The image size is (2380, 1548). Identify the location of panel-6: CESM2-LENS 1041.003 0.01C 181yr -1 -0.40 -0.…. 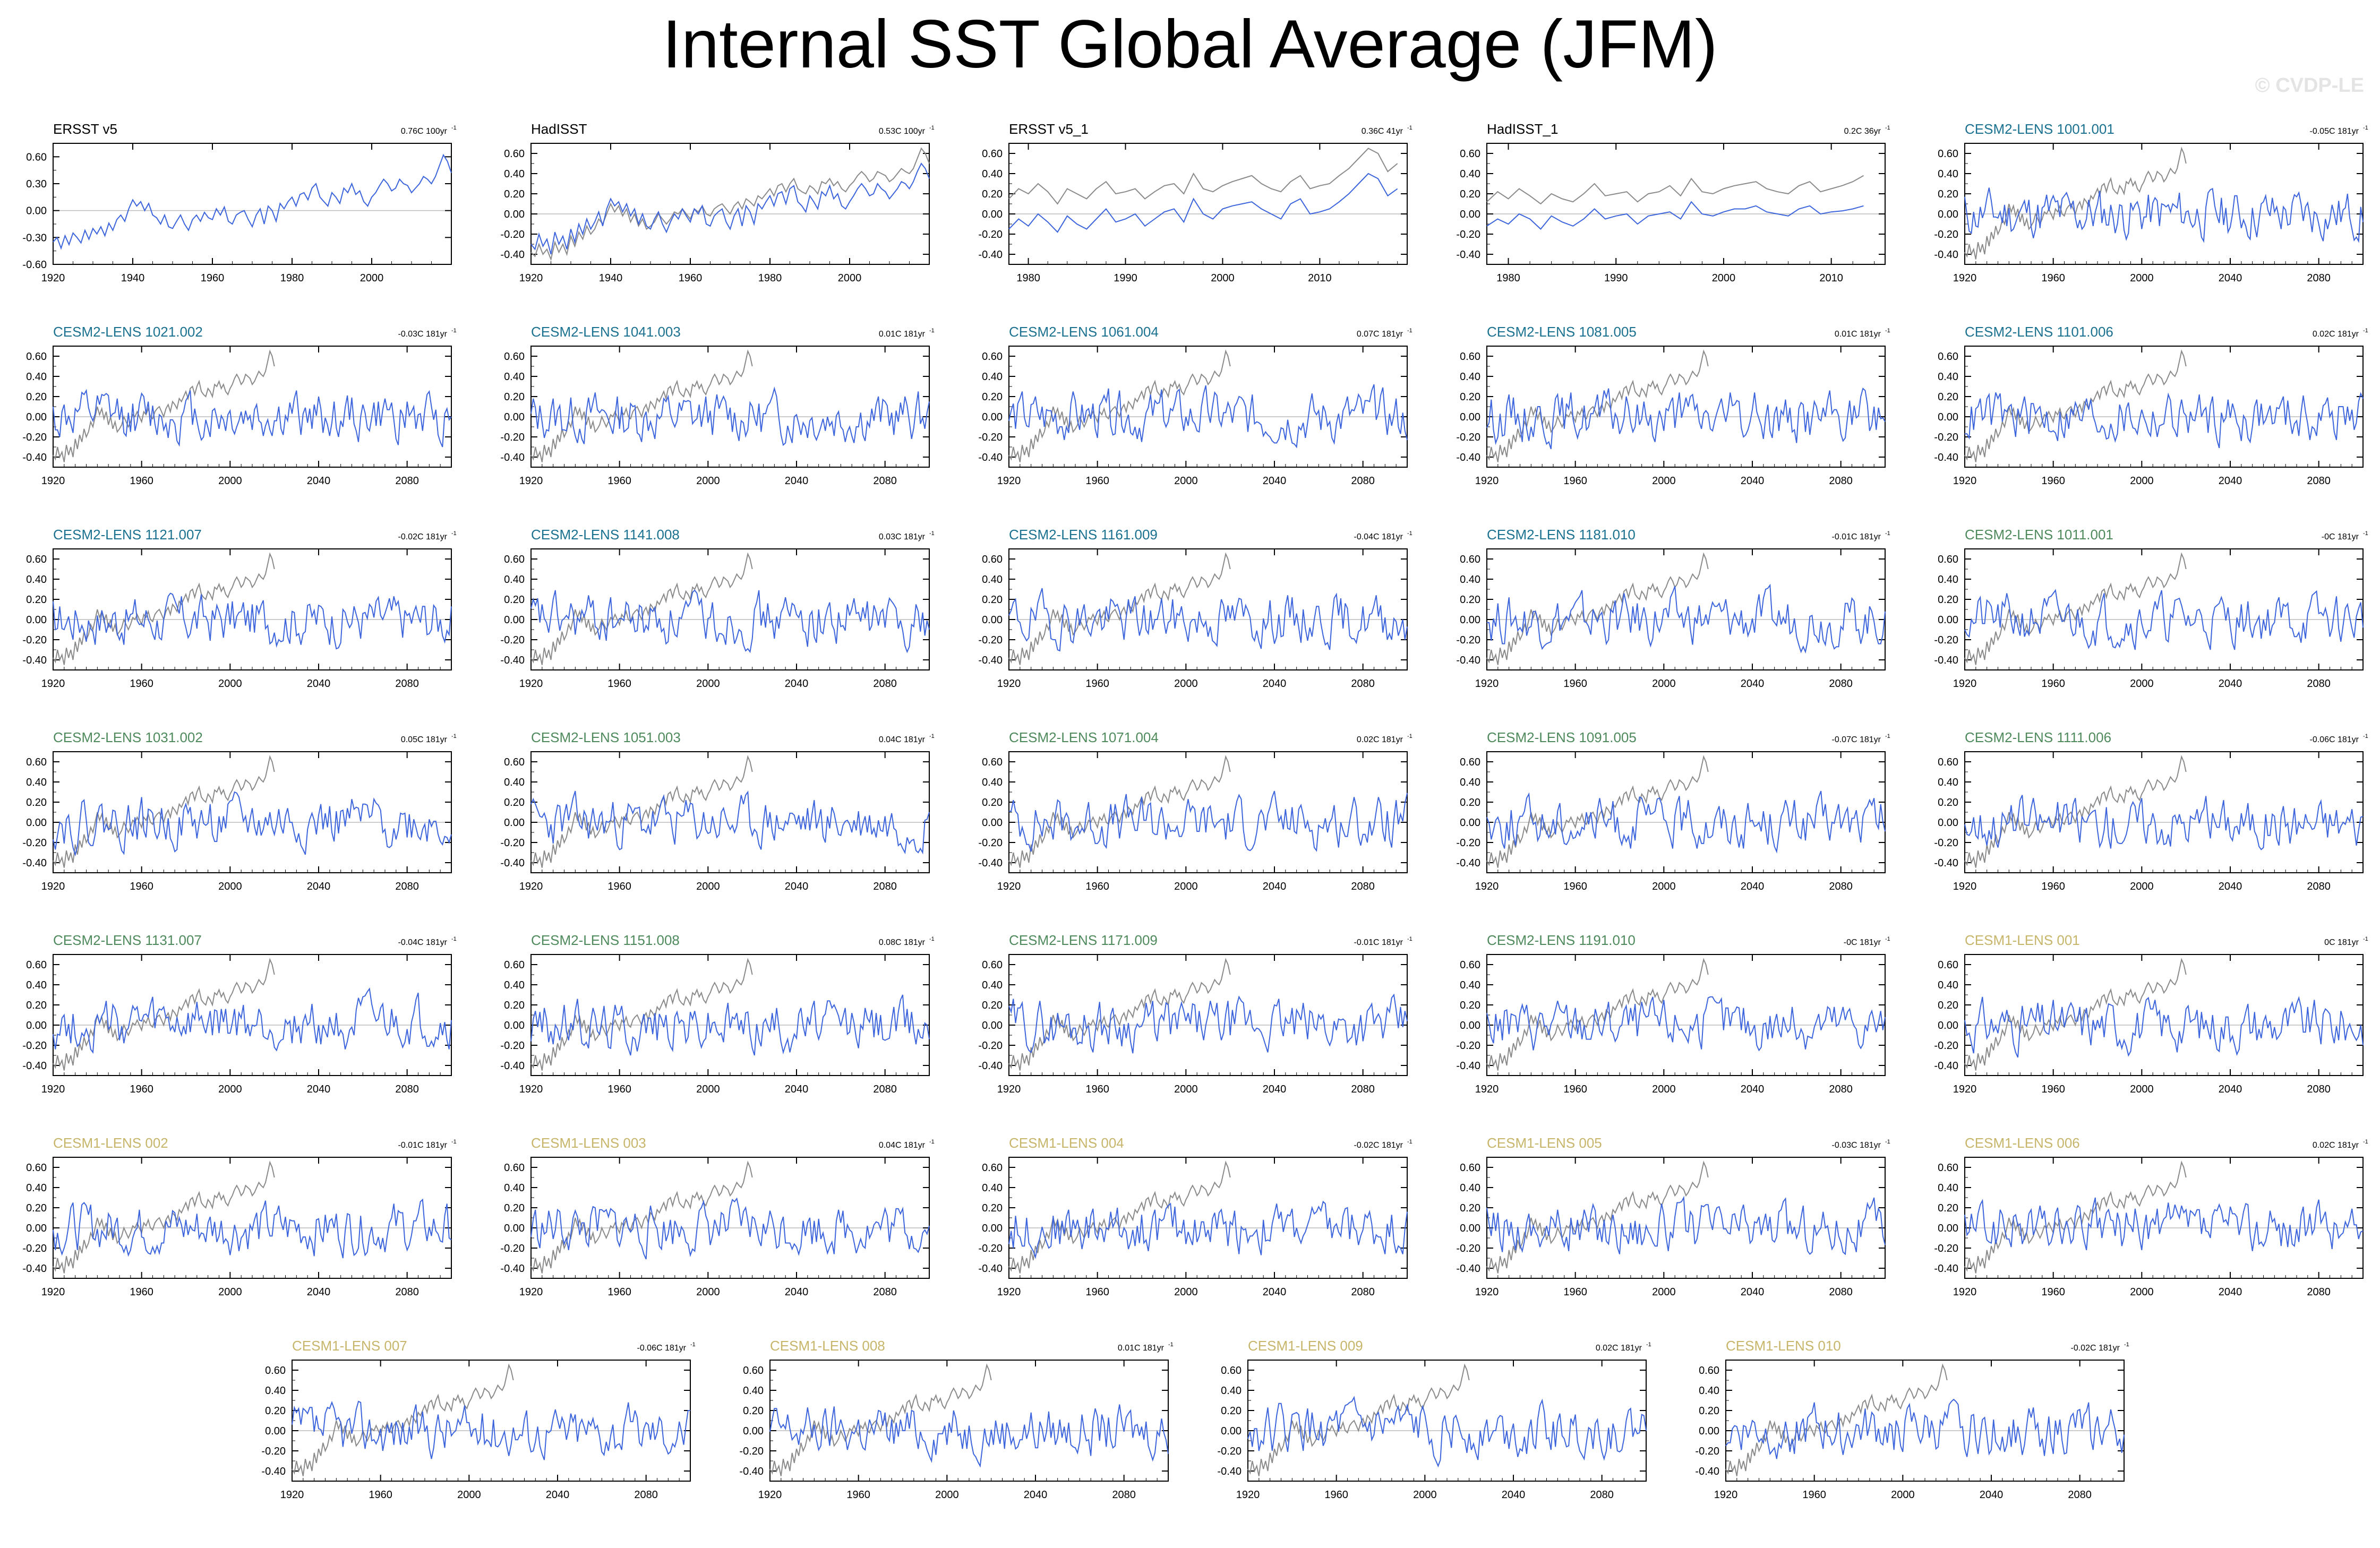
(717, 406).